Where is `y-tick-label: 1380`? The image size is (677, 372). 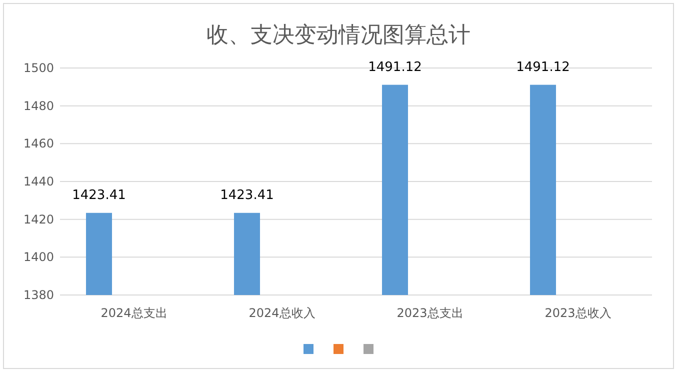
y-tick-label: 1380 is located at coordinates (38, 295).